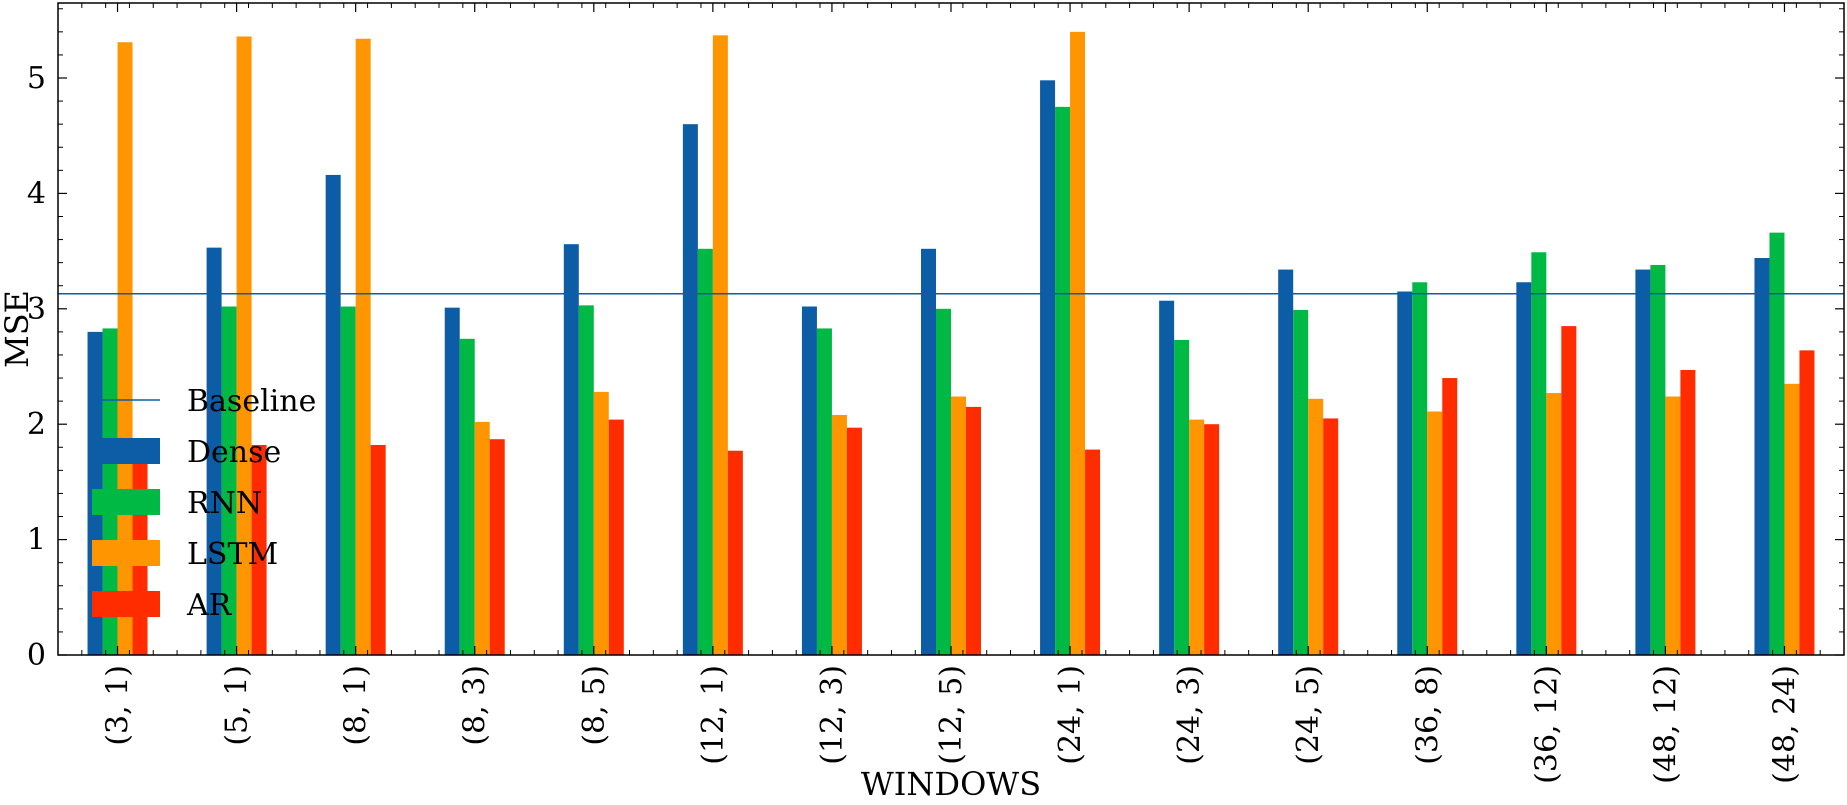  Describe the element at coordinates (36, 193) in the screenshot. I see `ytick-label-4: 4` at that location.